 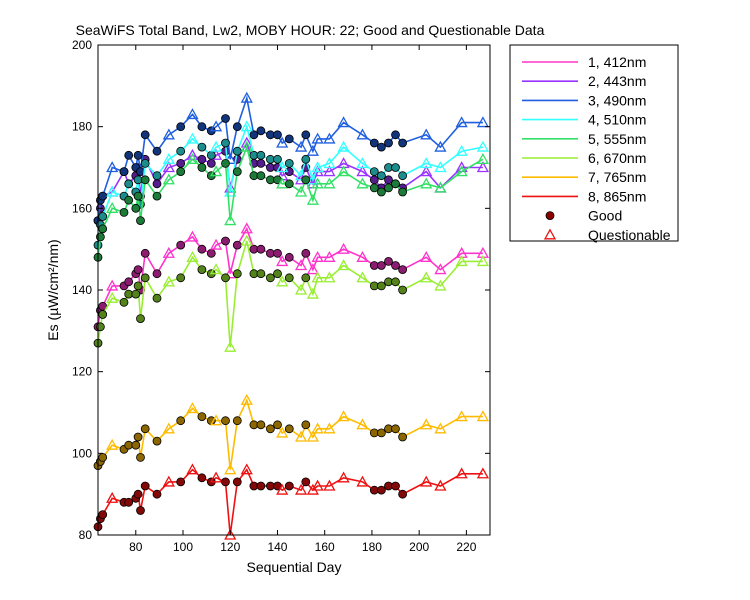 What do you see at coordinates (82, 372) in the screenshot?
I see `y-tick-label: 120` at bounding box center [82, 372].